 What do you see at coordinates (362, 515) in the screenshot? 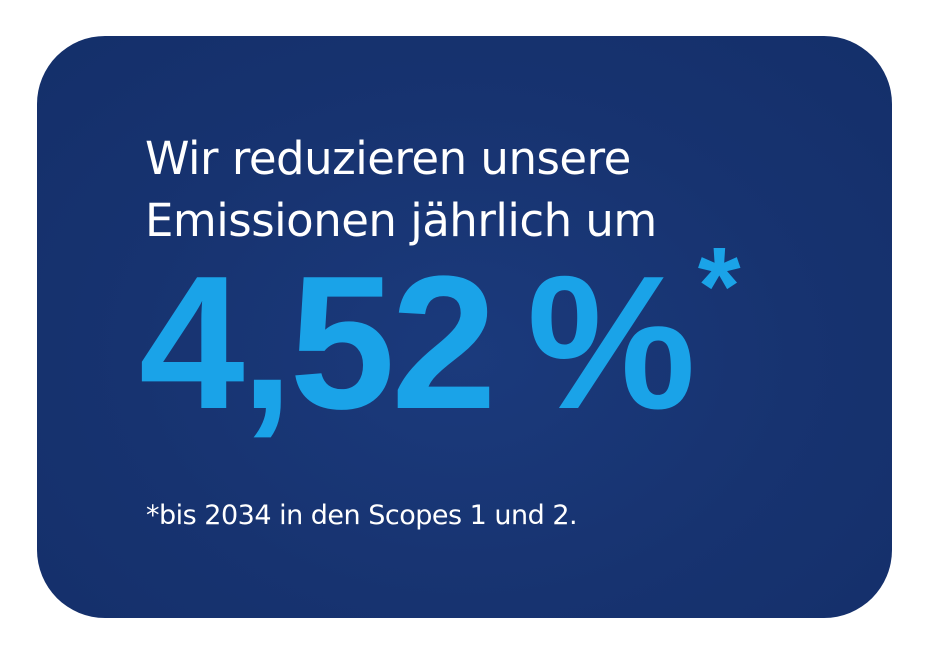
I see `footnote: *bis 2034 in den Scopes 1 und 2.` at bounding box center [362, 515].